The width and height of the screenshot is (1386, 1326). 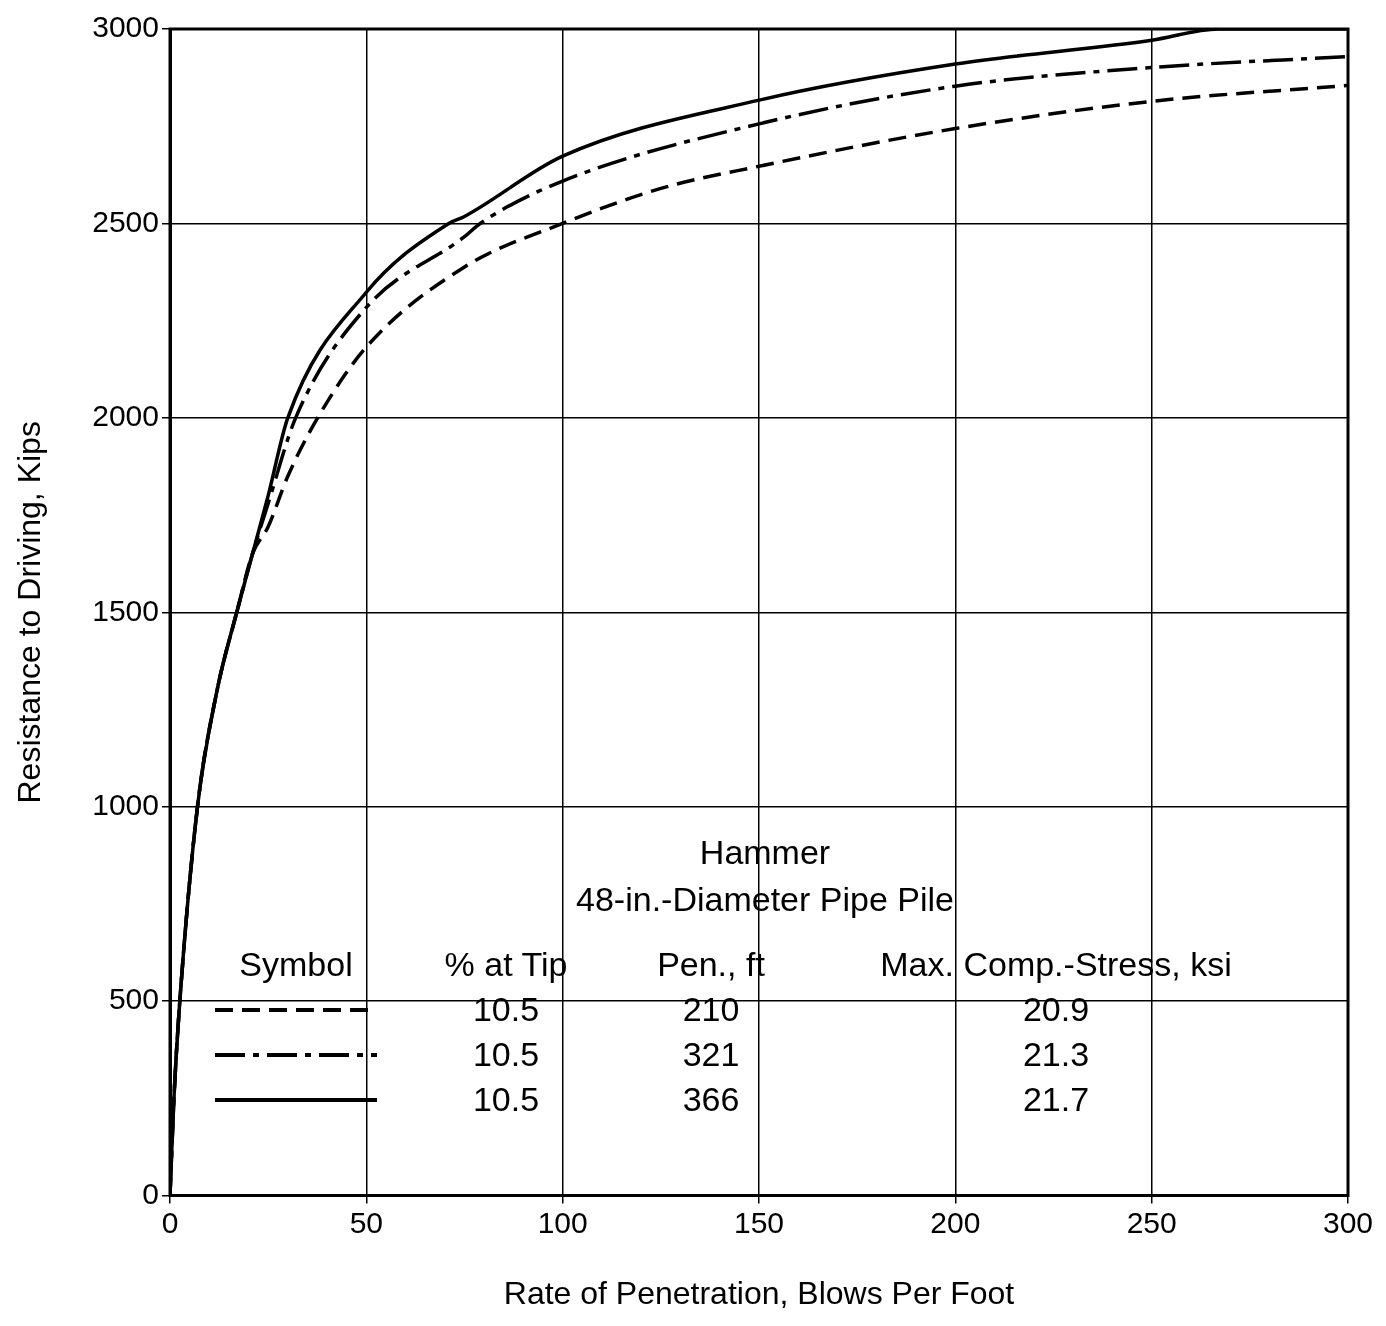 I want to click on x-tick-label: 250, so click(x=1151, y=1222).